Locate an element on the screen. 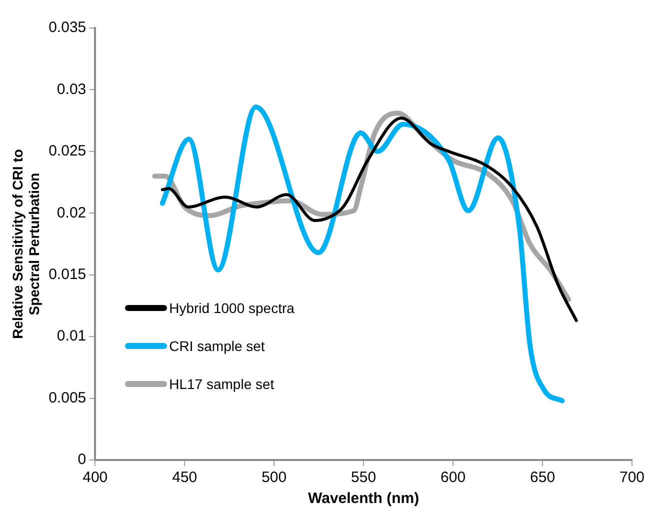 Image resolution: width=660 pixels, height=516 pixels. x-tick-label: 450 is located at coordinates (185, 477).